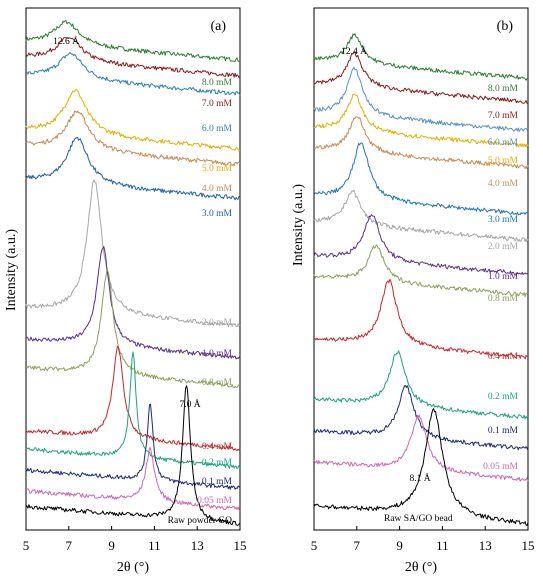 The width and height of the screenshot is (543, 581). What do you see at coordinates (357, 545) in the screenshot?
I see `panel-b-xtick-label: 7` at bounding box center [357, 545].